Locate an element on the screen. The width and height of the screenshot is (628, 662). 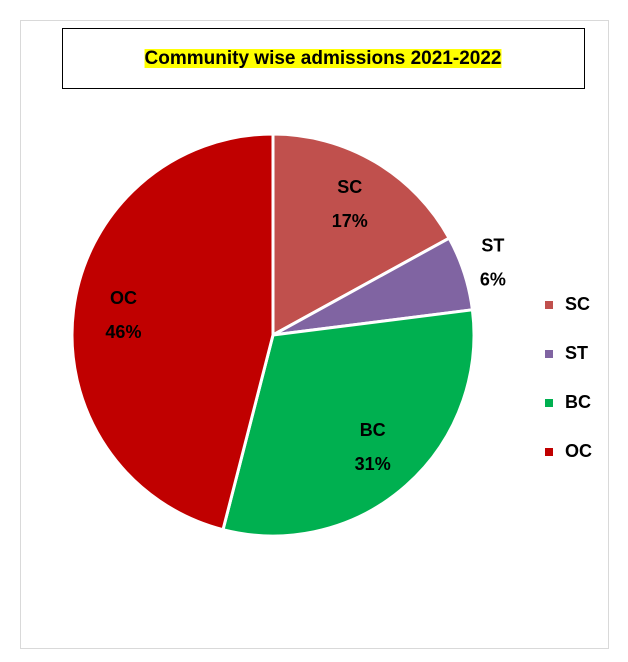
slice-category-label: ST is located at coordinates (492, 245).